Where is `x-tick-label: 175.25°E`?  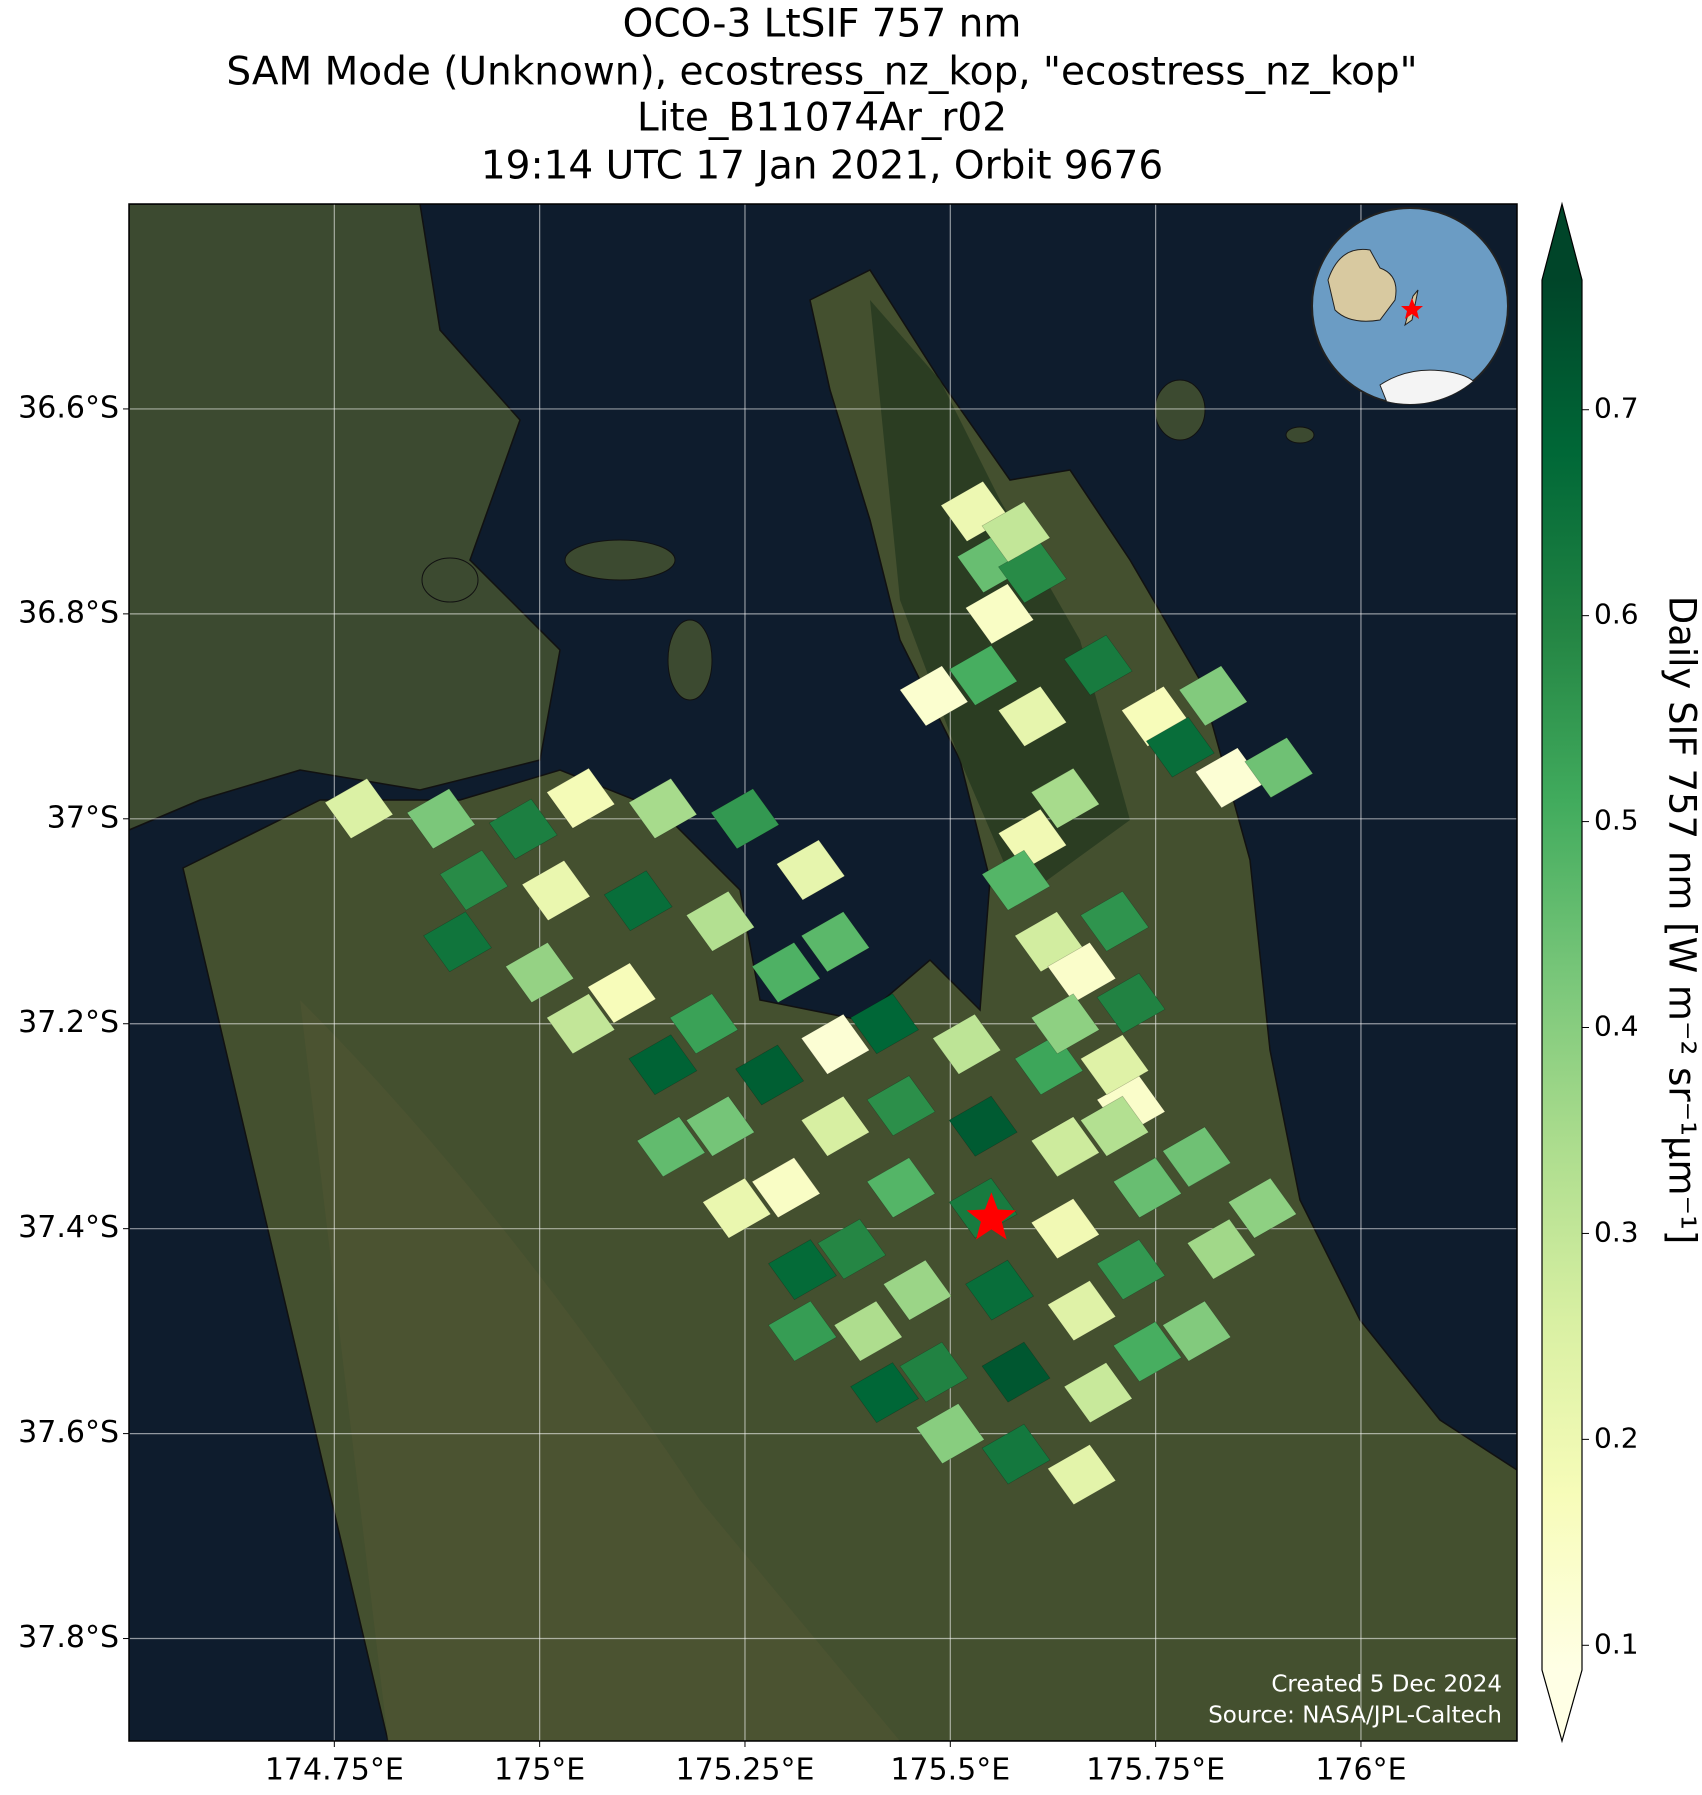
x-tick-label: 175.25°E is located at coordinates (745, 1770).